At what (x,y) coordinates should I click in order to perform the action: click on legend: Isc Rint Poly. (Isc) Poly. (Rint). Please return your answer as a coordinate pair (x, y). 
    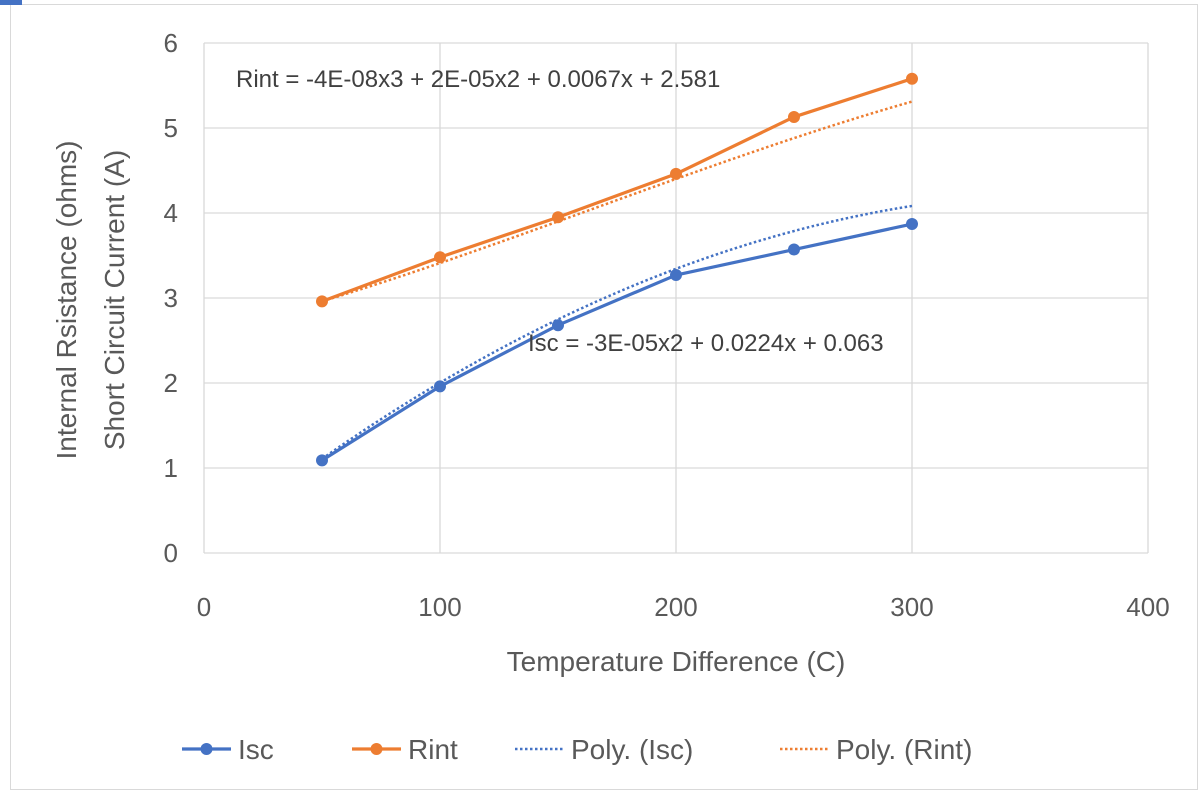
    Looking at the image, I should click on (577, 749).